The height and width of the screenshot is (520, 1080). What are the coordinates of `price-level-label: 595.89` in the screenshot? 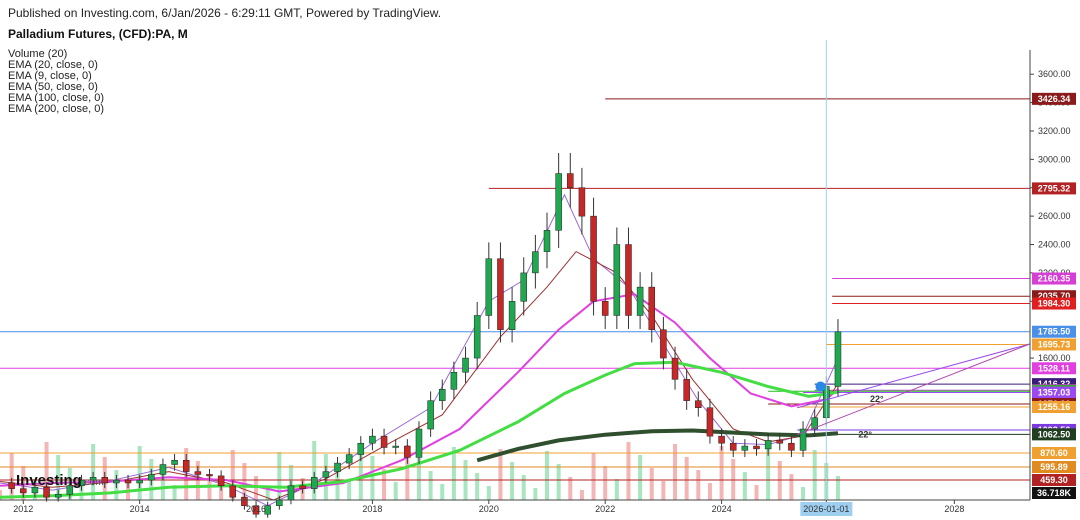 It's located at (1054, 467).